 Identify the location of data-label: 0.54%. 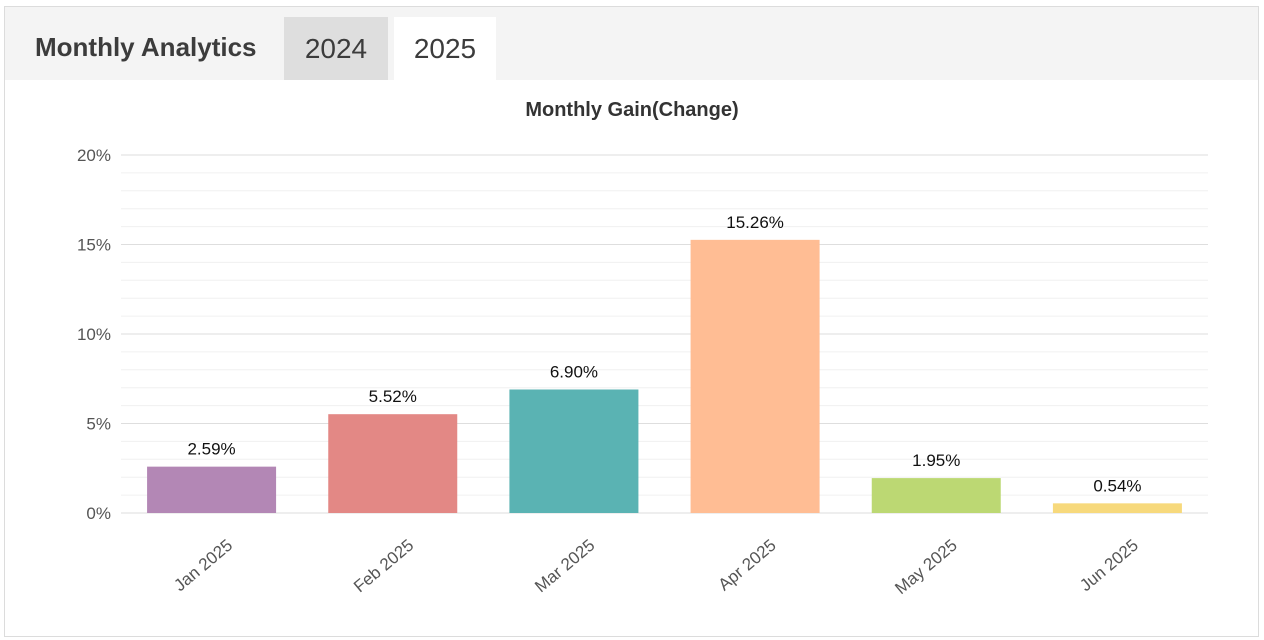
(1117, 485).